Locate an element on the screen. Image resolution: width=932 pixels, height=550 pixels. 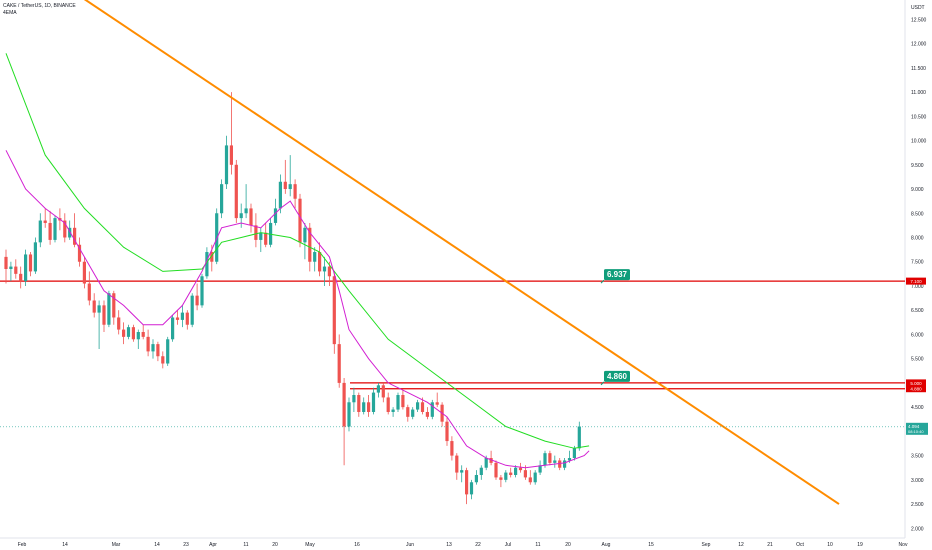
price-tick-label: 12.000 is located at coordinates (919, 45).